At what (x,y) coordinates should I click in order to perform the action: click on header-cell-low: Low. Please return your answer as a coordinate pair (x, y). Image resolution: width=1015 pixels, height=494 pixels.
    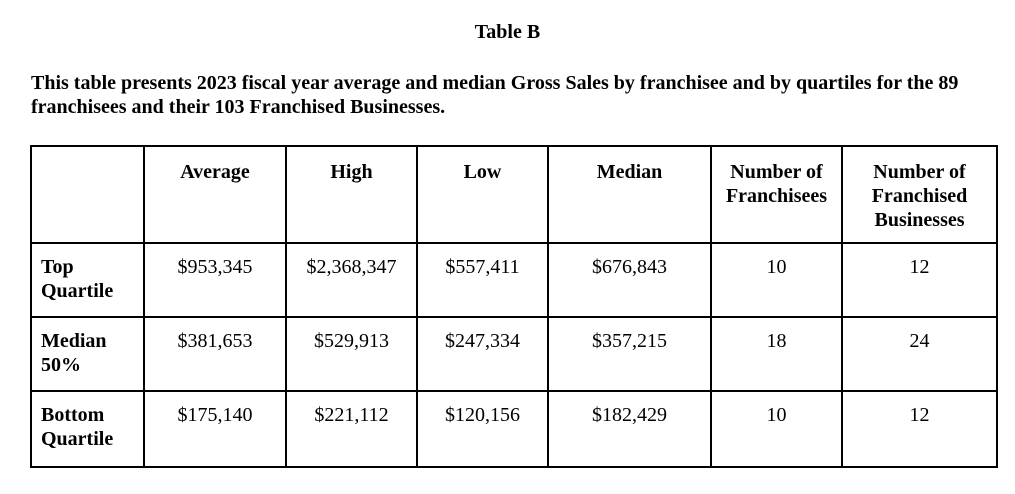
    Looking at the image, I should click on (482, 194).